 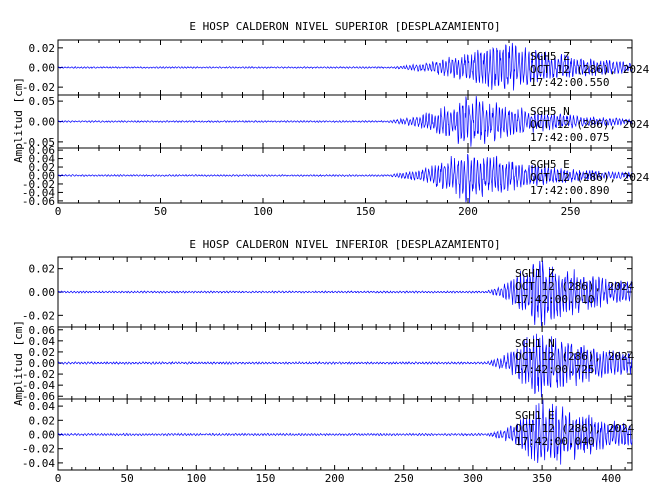 What do you see at coordinates (554, 369) in the screenshot?
I see `time-label: 17:42:00.725` at bounding box center [554, 369].